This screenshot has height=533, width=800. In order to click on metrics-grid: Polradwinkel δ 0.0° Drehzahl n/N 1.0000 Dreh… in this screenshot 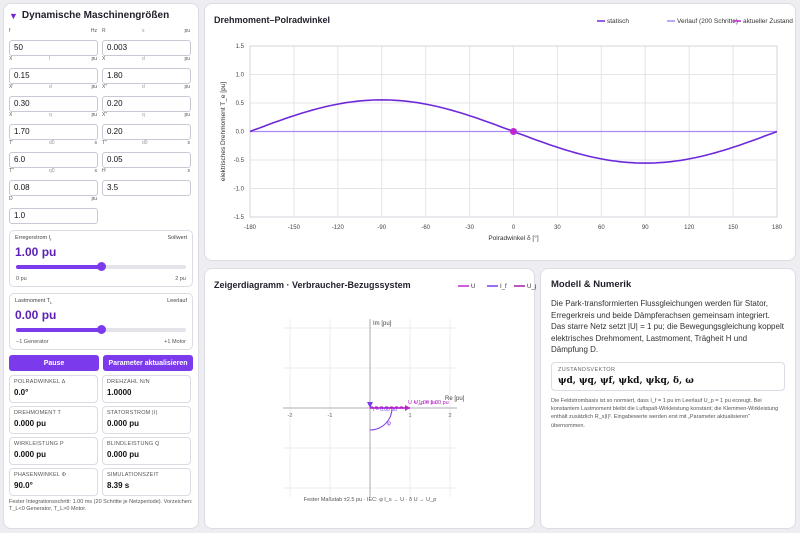, I will do `click(101, 435)`.